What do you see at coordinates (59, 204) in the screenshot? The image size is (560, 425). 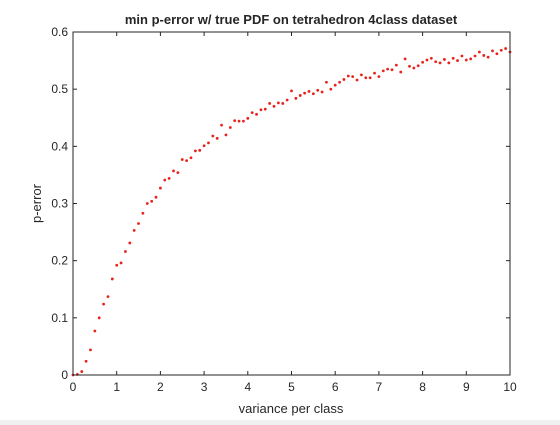 I see `y-tick-label: 0.3` at bounding box center [59, 204].